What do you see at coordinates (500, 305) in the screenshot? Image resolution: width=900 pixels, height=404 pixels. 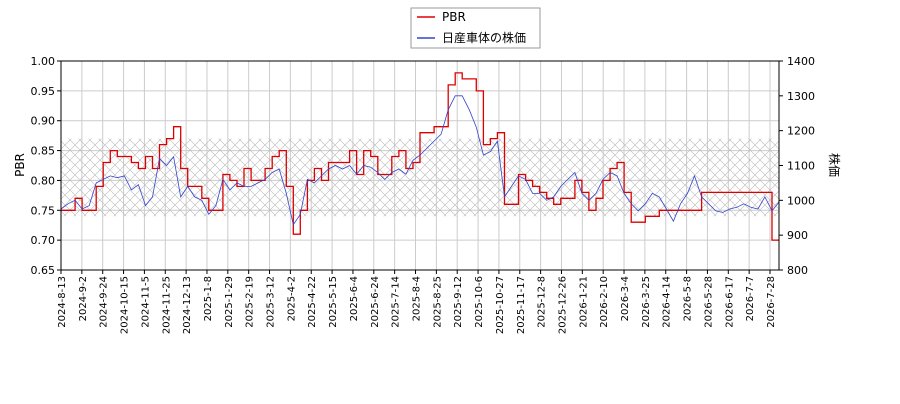 I see `x-tick-label: 2025-10-27` at bounding box center [500, 305].